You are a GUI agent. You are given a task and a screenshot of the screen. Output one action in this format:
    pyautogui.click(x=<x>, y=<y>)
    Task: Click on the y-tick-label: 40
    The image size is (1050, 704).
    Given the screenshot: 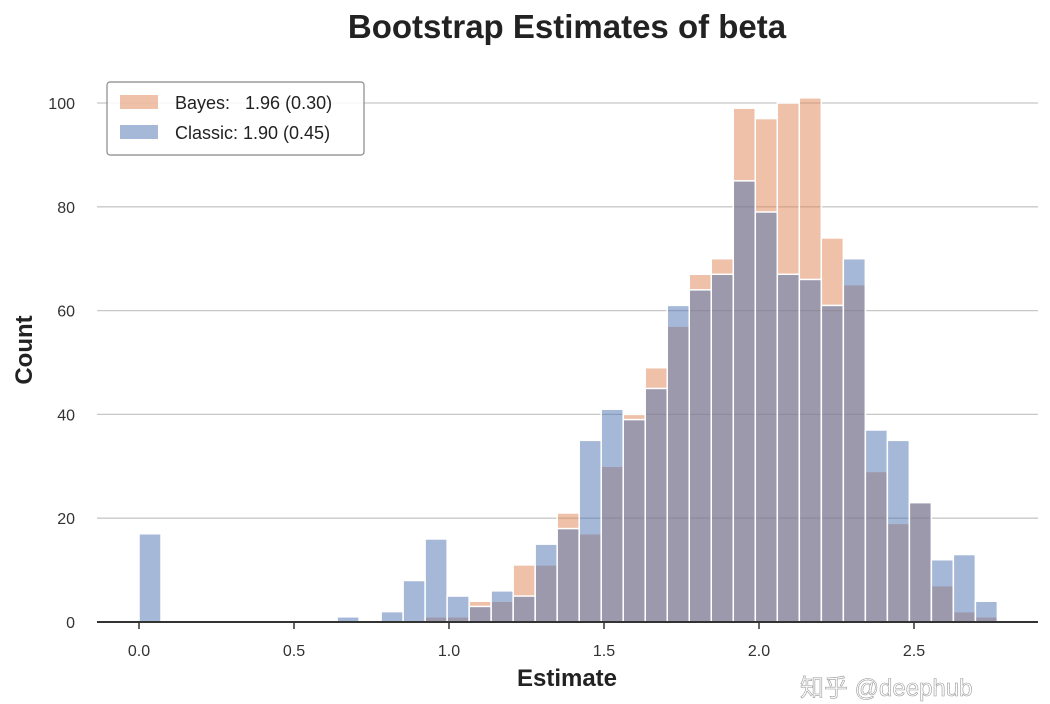 What is the action you would take?
    pyautogui.click(x=66, y=415)
    